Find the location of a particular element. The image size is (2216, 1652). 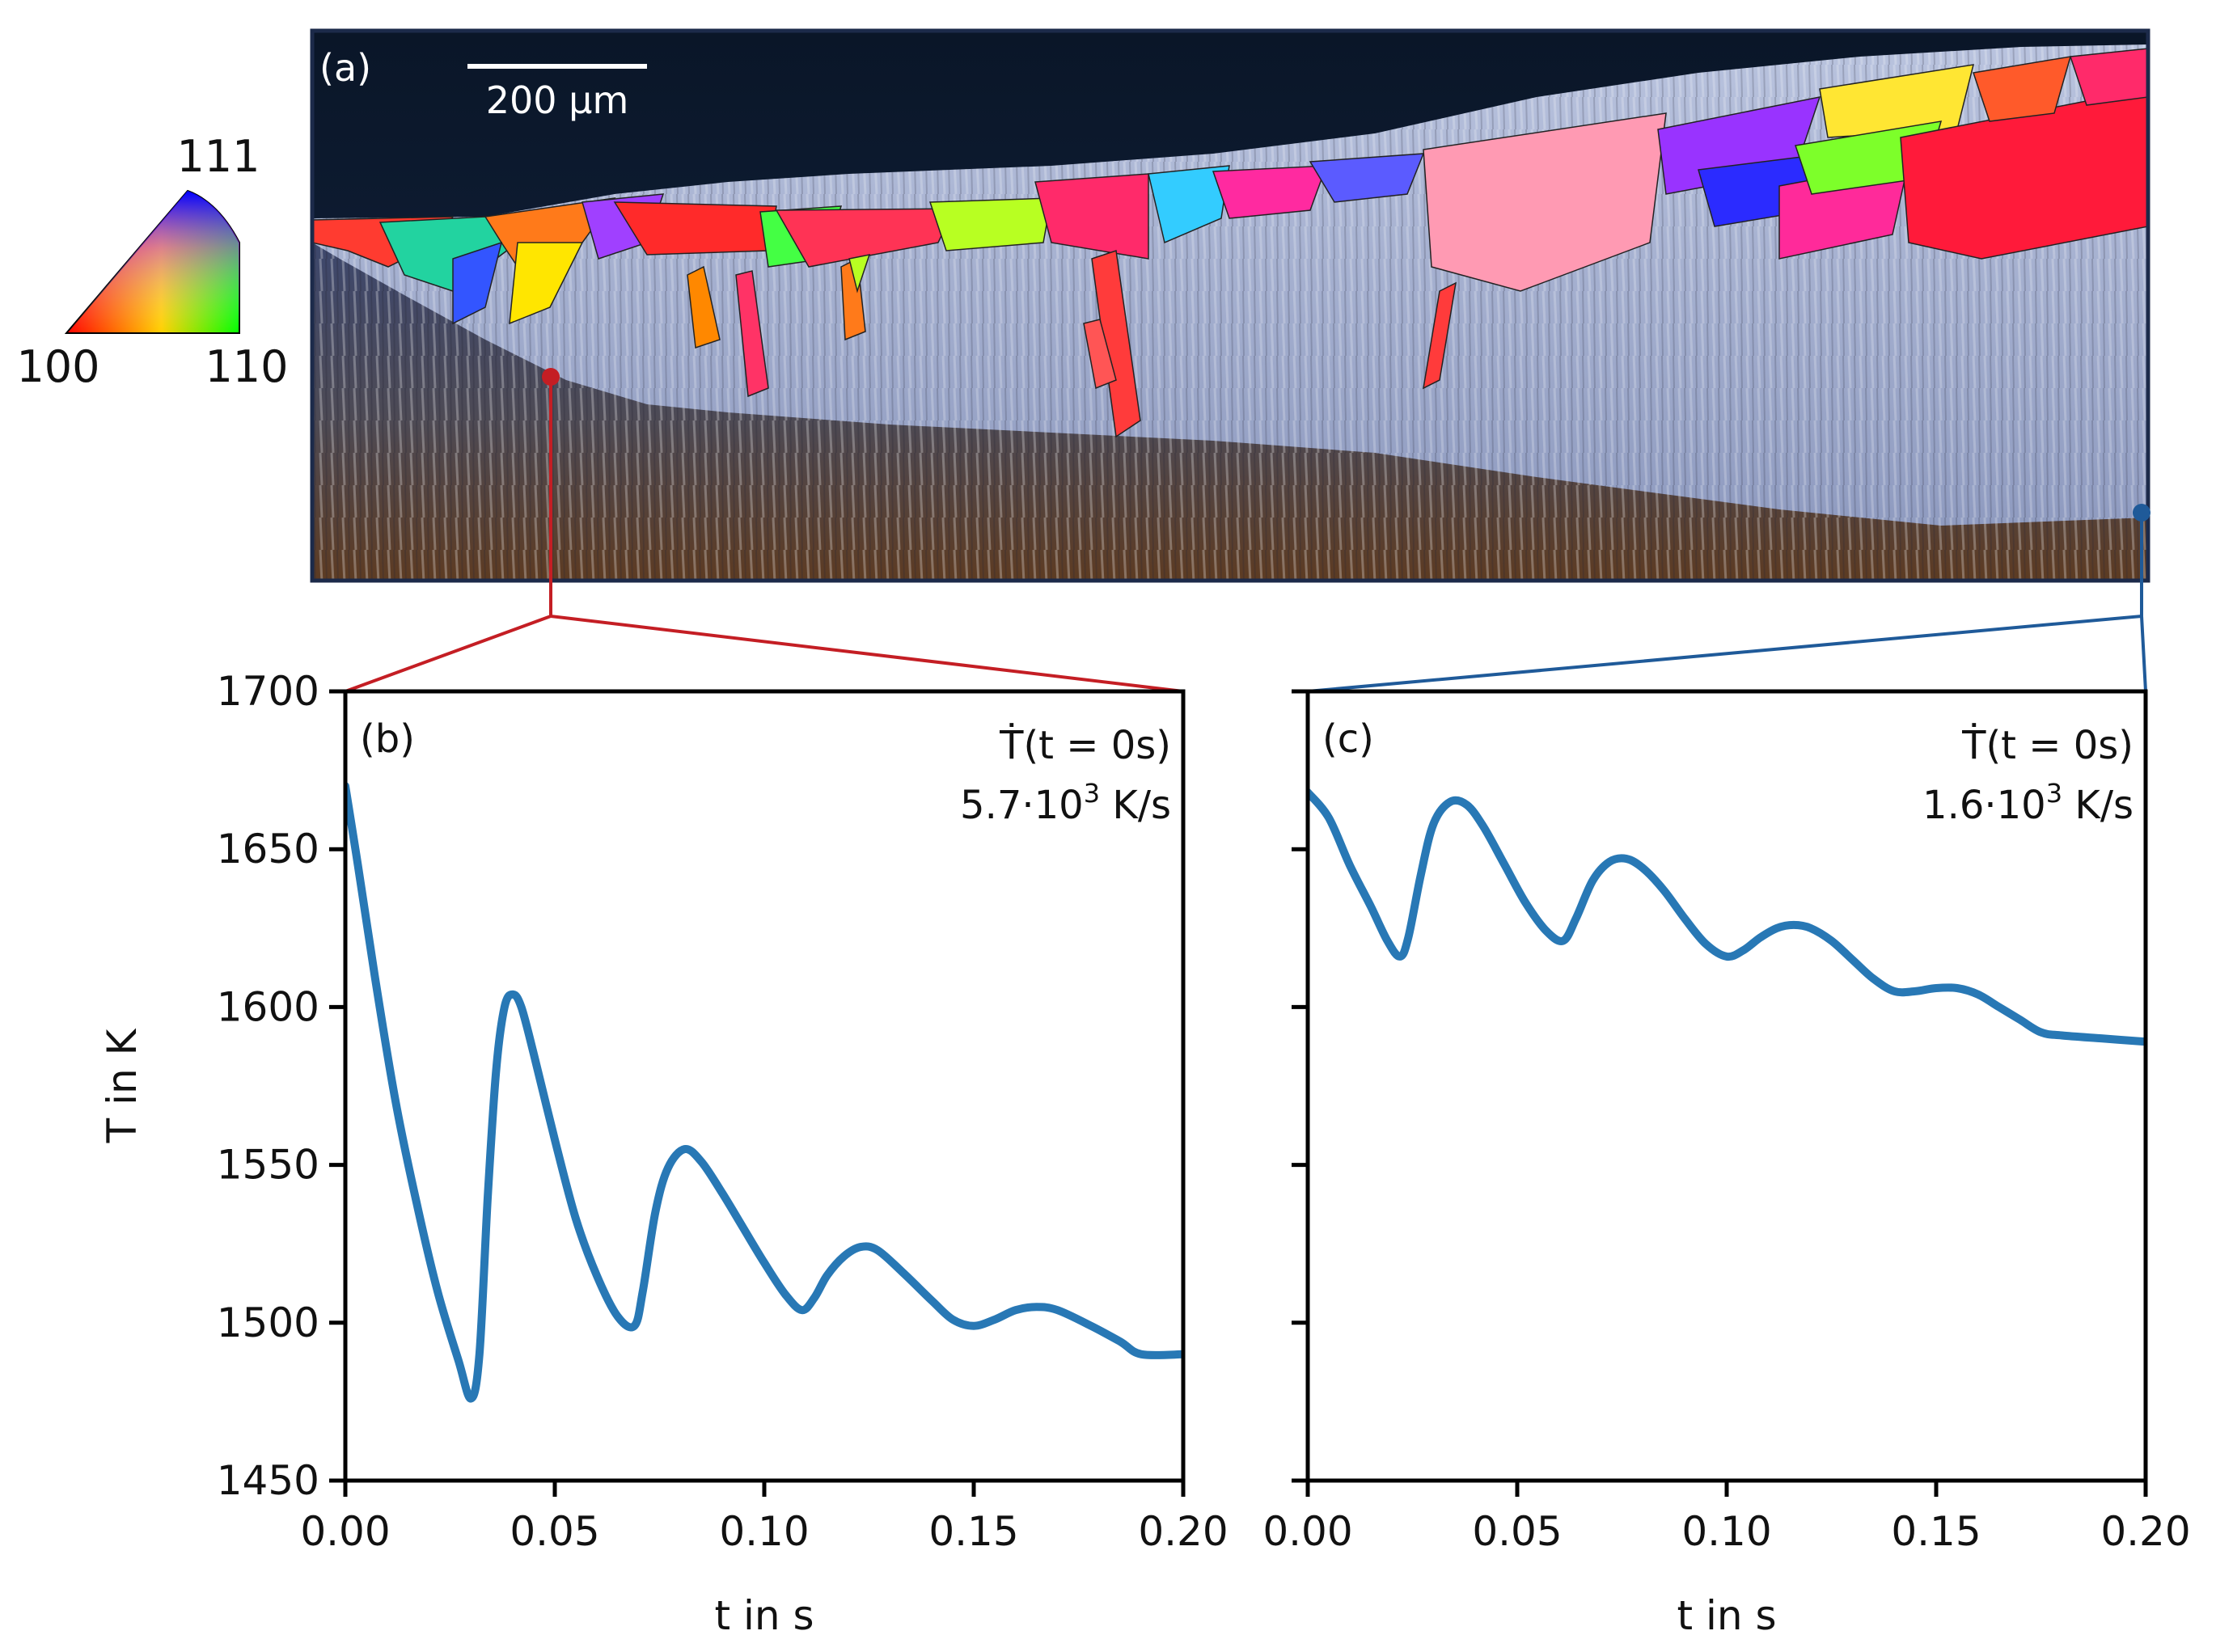

chart-b-rate-exponent: 3 is located at coordinates (1092, 793).